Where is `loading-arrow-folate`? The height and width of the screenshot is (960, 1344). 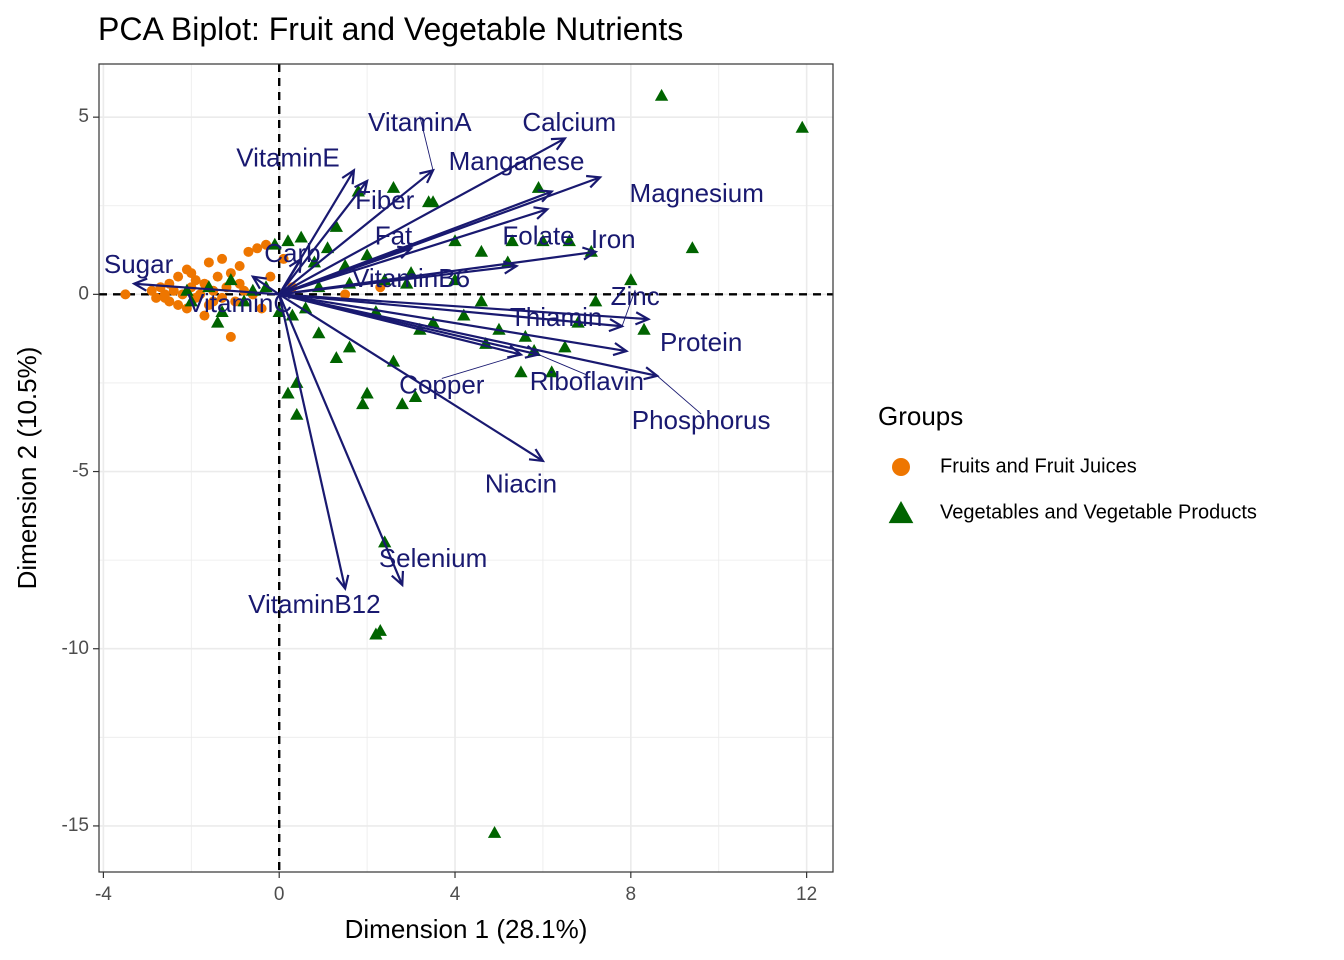 loading-arrow-folate is located at coordinates (414, 251).